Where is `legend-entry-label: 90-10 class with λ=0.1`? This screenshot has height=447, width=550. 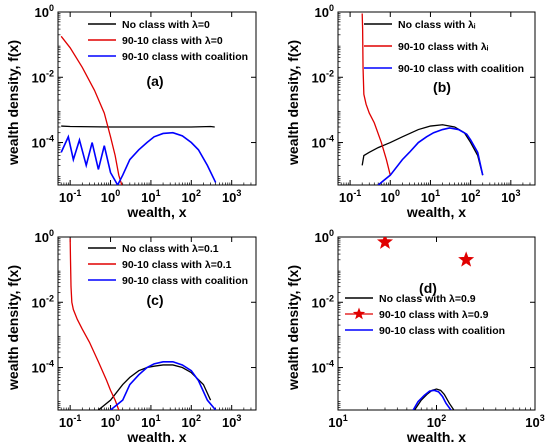 legend-entry-label: 90-10 class with λ=0.1 is located at coordinates (177, 265).